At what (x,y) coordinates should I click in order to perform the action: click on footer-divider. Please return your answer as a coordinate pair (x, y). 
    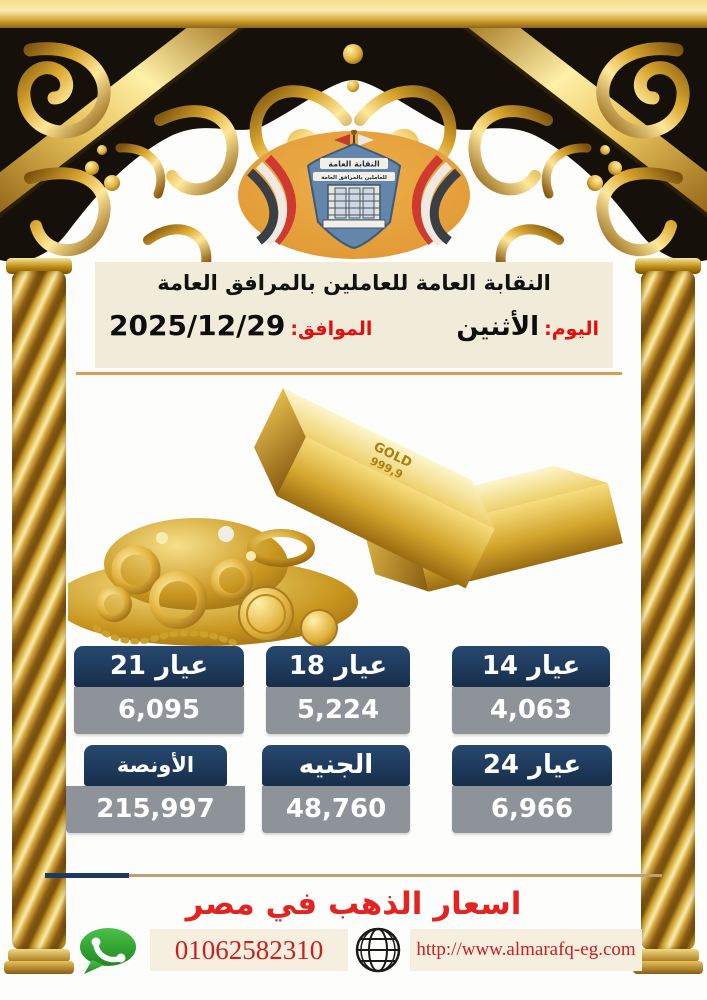
    Looking at the image, I should click on (395, 875).